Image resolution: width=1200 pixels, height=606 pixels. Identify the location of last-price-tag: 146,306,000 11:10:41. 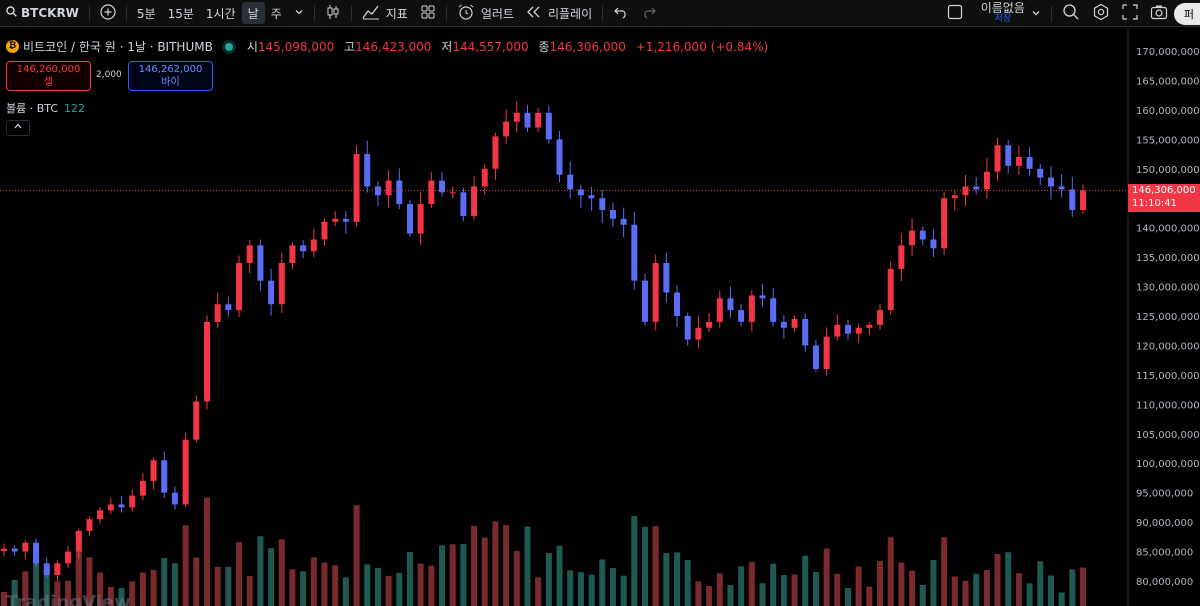
(1164, 198).